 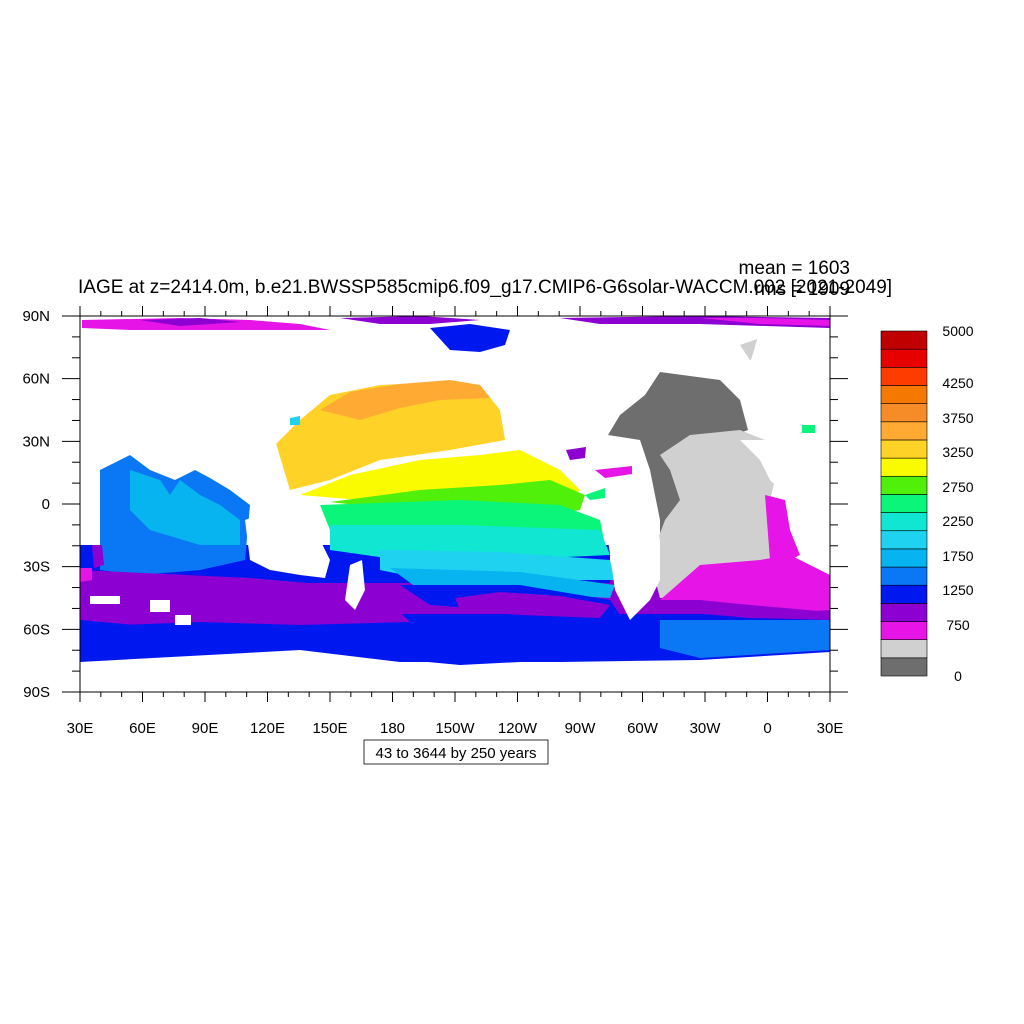 I want to click on land-eurasia, so click(x=220, y=400).